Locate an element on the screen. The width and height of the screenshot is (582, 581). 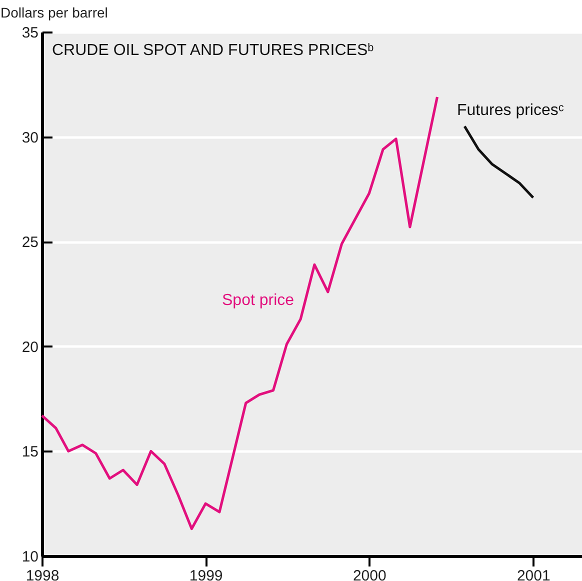
y-axis-title: Dollars per barrel is located at coordinates (54, 12).